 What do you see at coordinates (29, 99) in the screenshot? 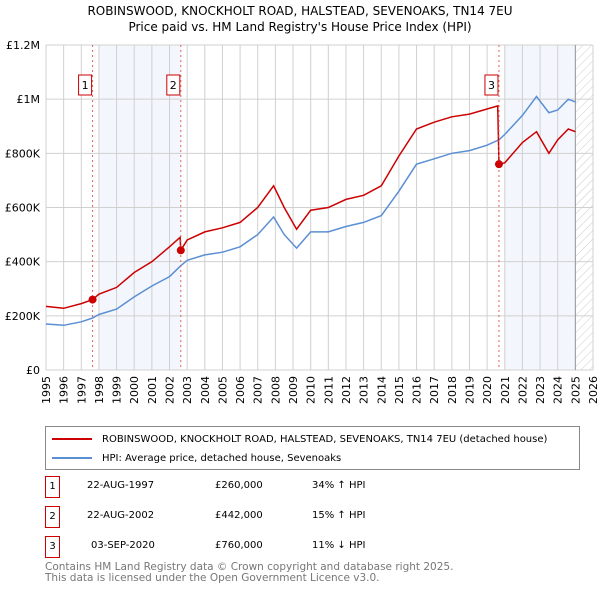
I see `y-tick-label: £1M` at bounding box center [29, 99].